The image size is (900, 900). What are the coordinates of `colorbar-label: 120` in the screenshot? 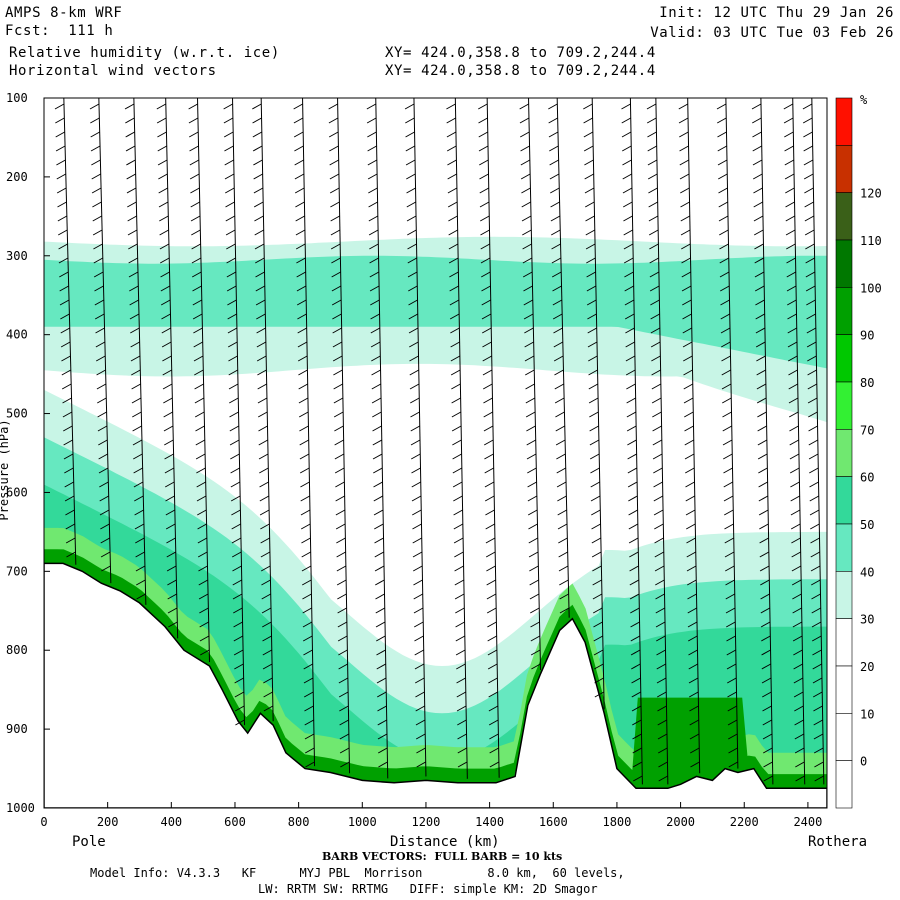 It's located at (871, 194).